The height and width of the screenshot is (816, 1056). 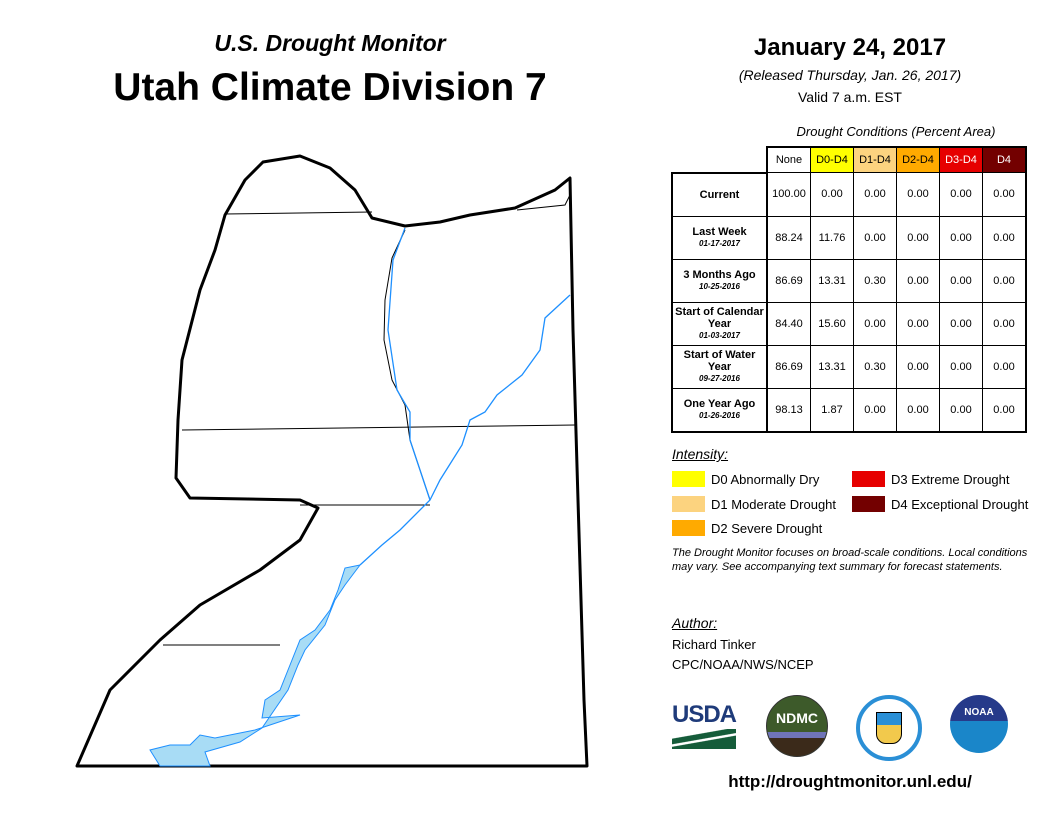 I want to click on table-cell: 0.30, so click(x=875, y=280).